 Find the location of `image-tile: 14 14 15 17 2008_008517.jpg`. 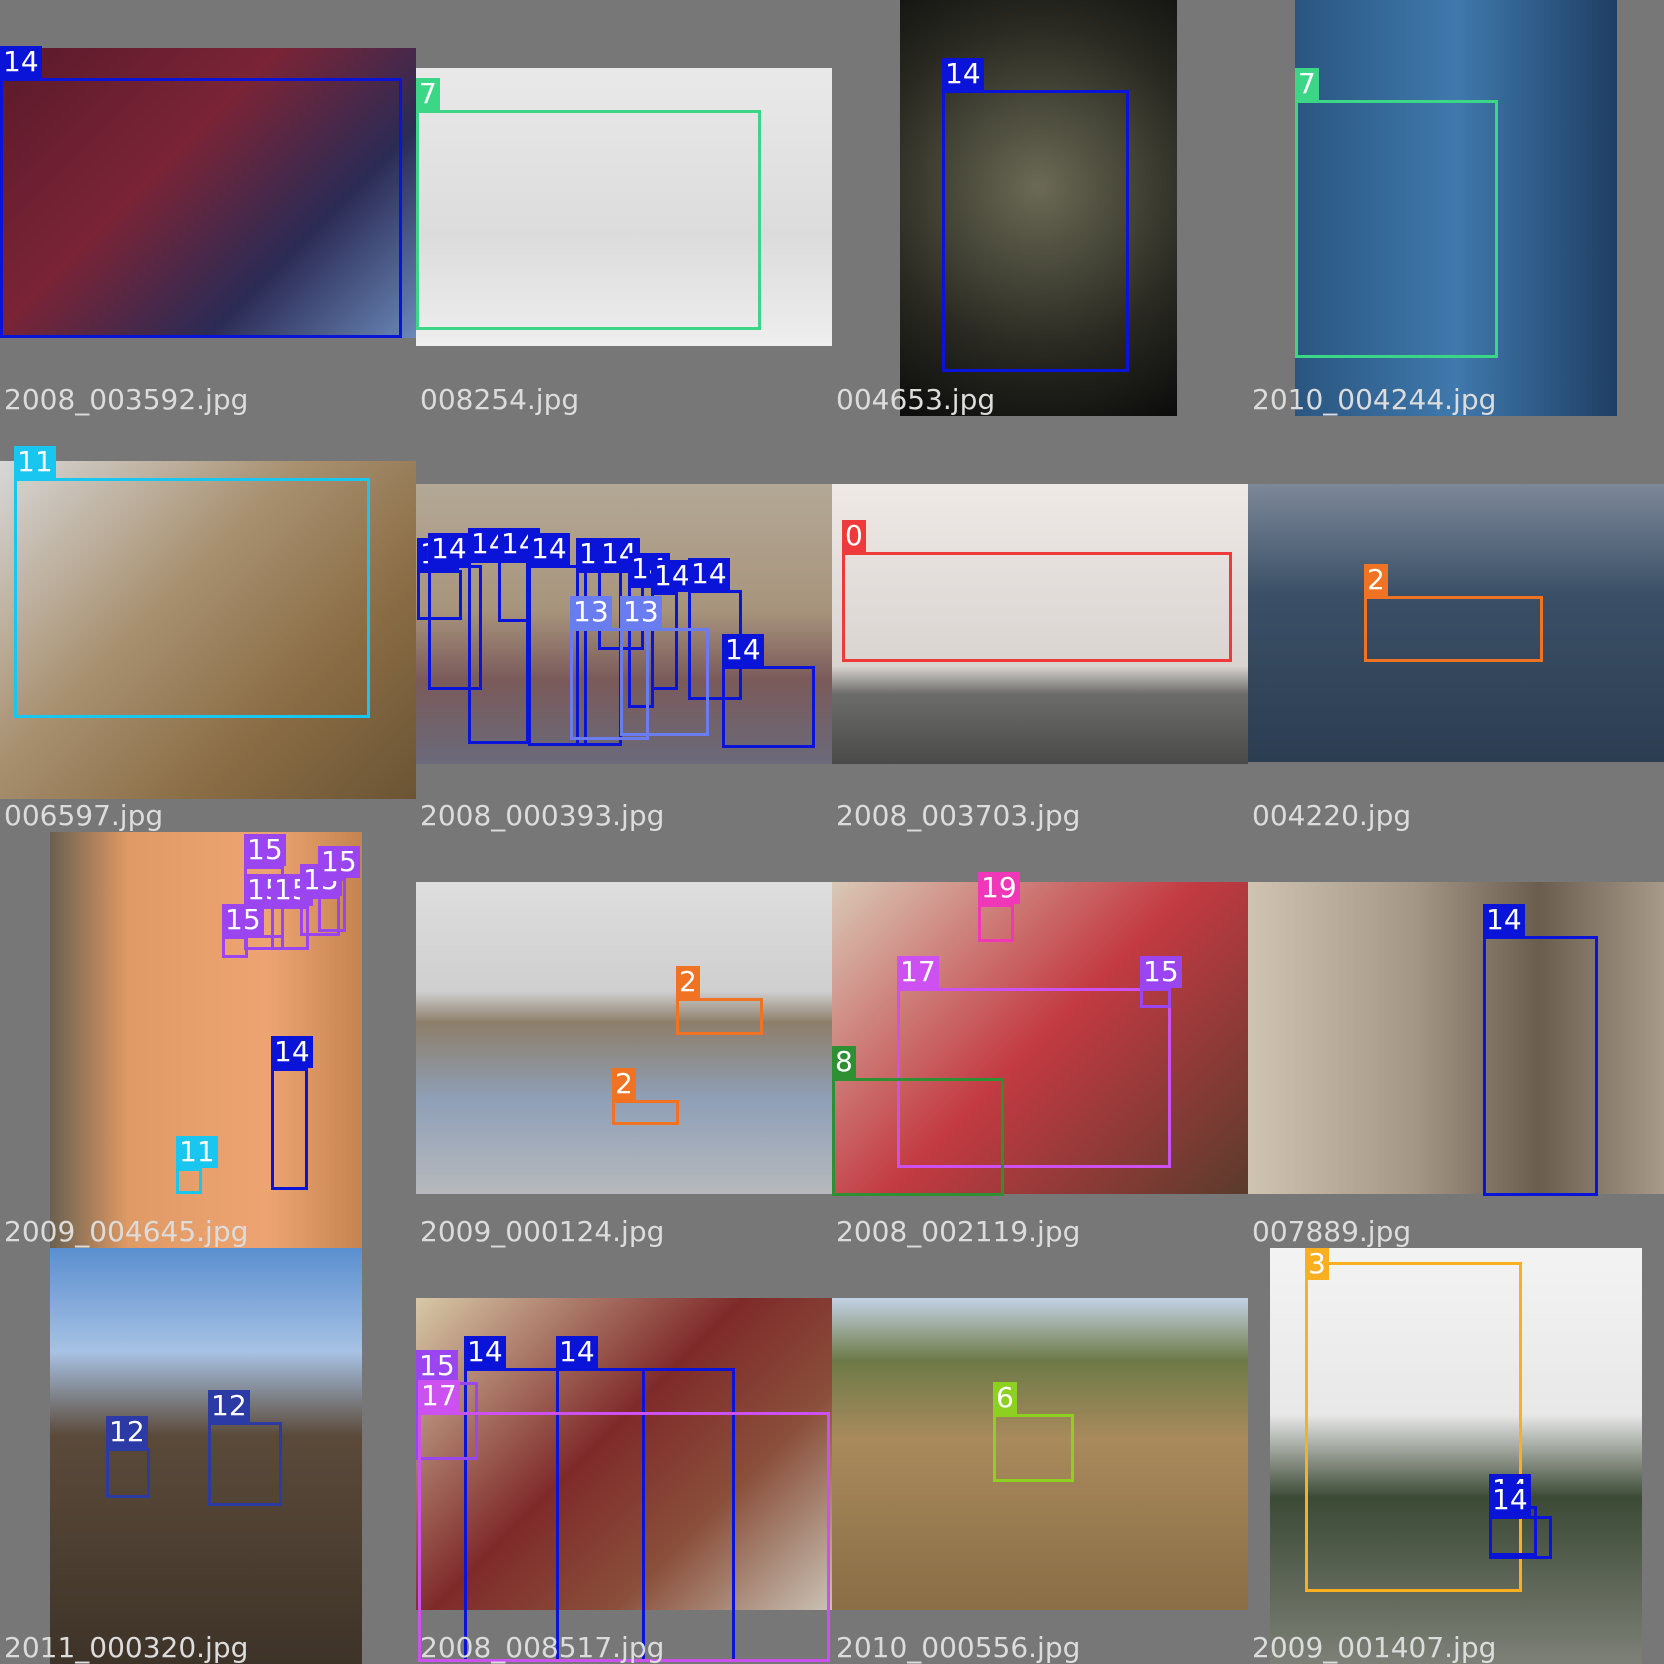

image-tile: 14 14 15 17 2008_008517.jpg is located at coordinates (624, 1456).